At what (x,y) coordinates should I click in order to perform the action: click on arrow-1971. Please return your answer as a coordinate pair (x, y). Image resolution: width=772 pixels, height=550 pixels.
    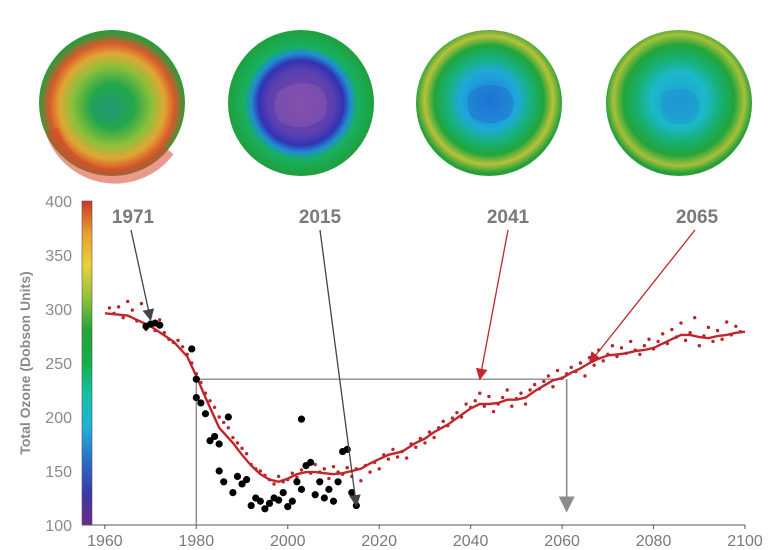
    Looking at the image, I should click on (142, 275).